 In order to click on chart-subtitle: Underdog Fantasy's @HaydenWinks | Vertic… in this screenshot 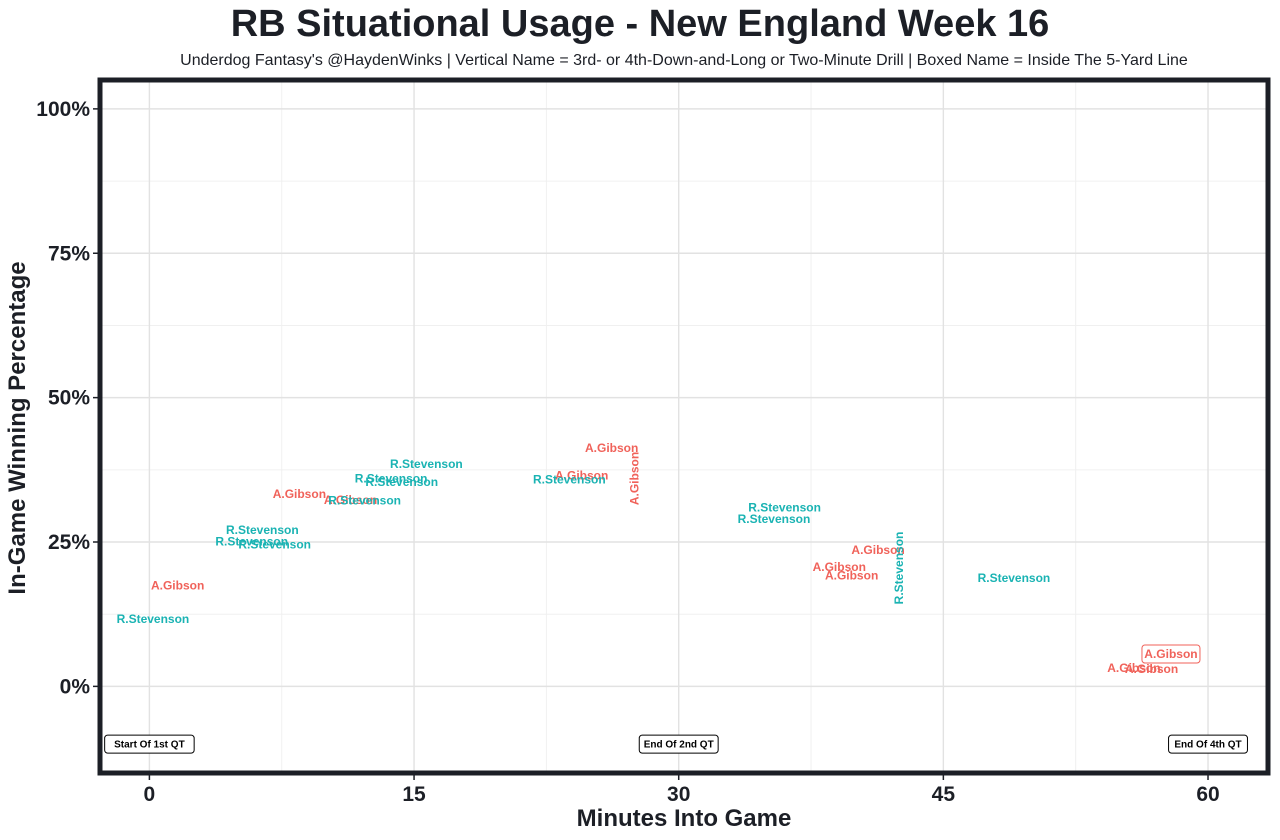, I will do `click(684, 60)`.